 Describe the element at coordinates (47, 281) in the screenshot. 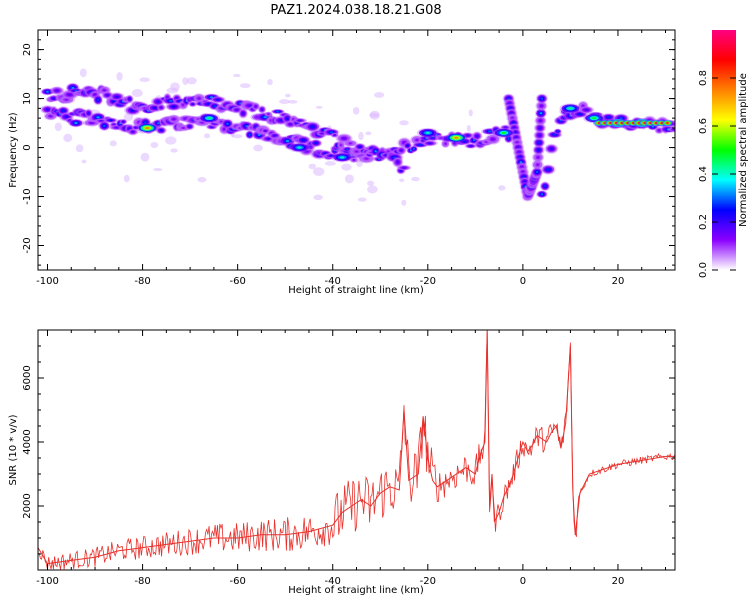

I see `spectrogram-x-tick-label: -100` at that location.